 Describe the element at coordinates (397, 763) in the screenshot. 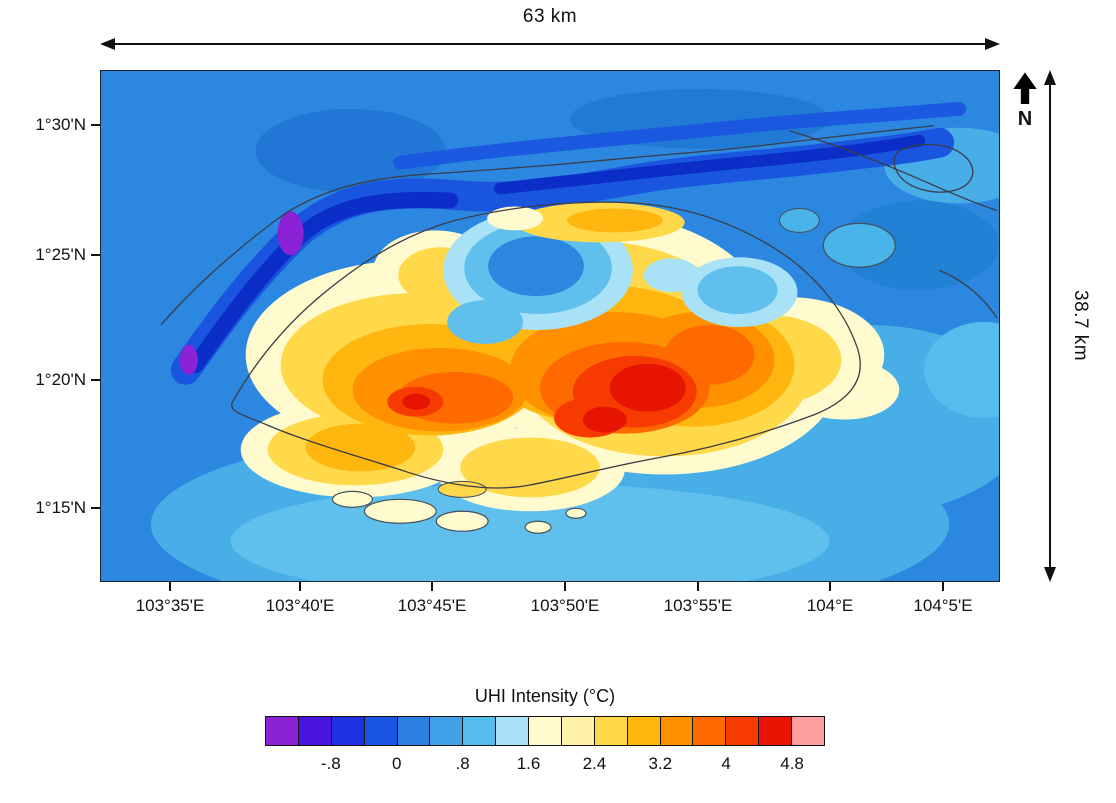

I see `colorbar-tick-label: 0` at that location.